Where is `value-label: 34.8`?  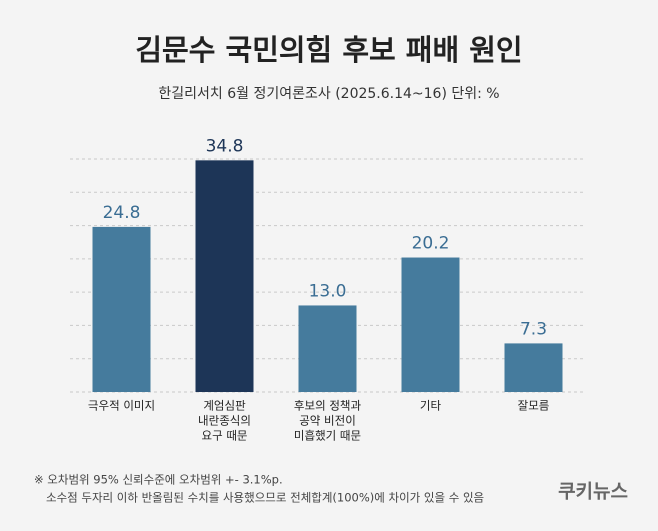 value-label: 34.8 is located at coordinates (225, 146).